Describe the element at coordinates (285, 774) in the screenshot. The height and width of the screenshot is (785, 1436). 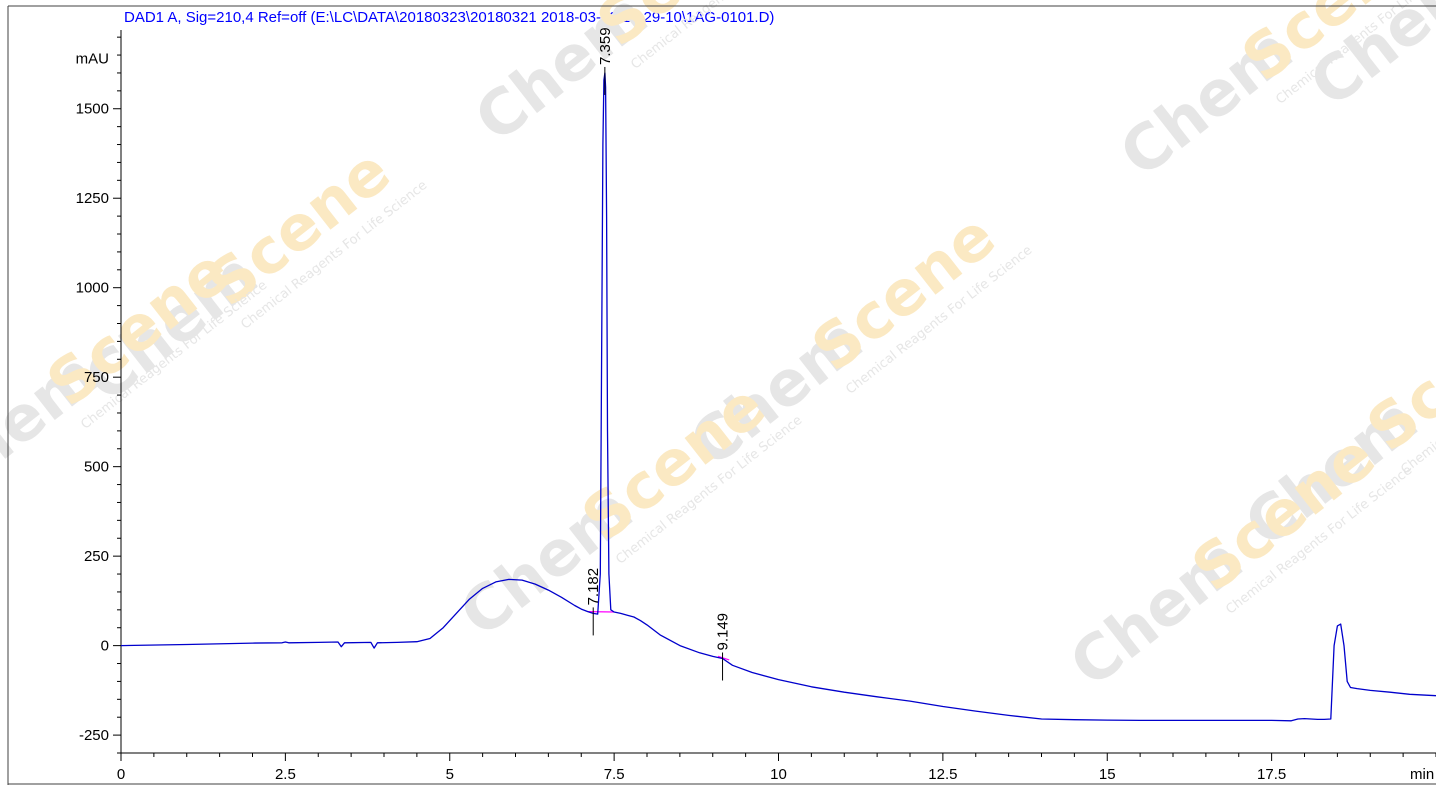
I see `x-tick-label: 2.5` at that location.